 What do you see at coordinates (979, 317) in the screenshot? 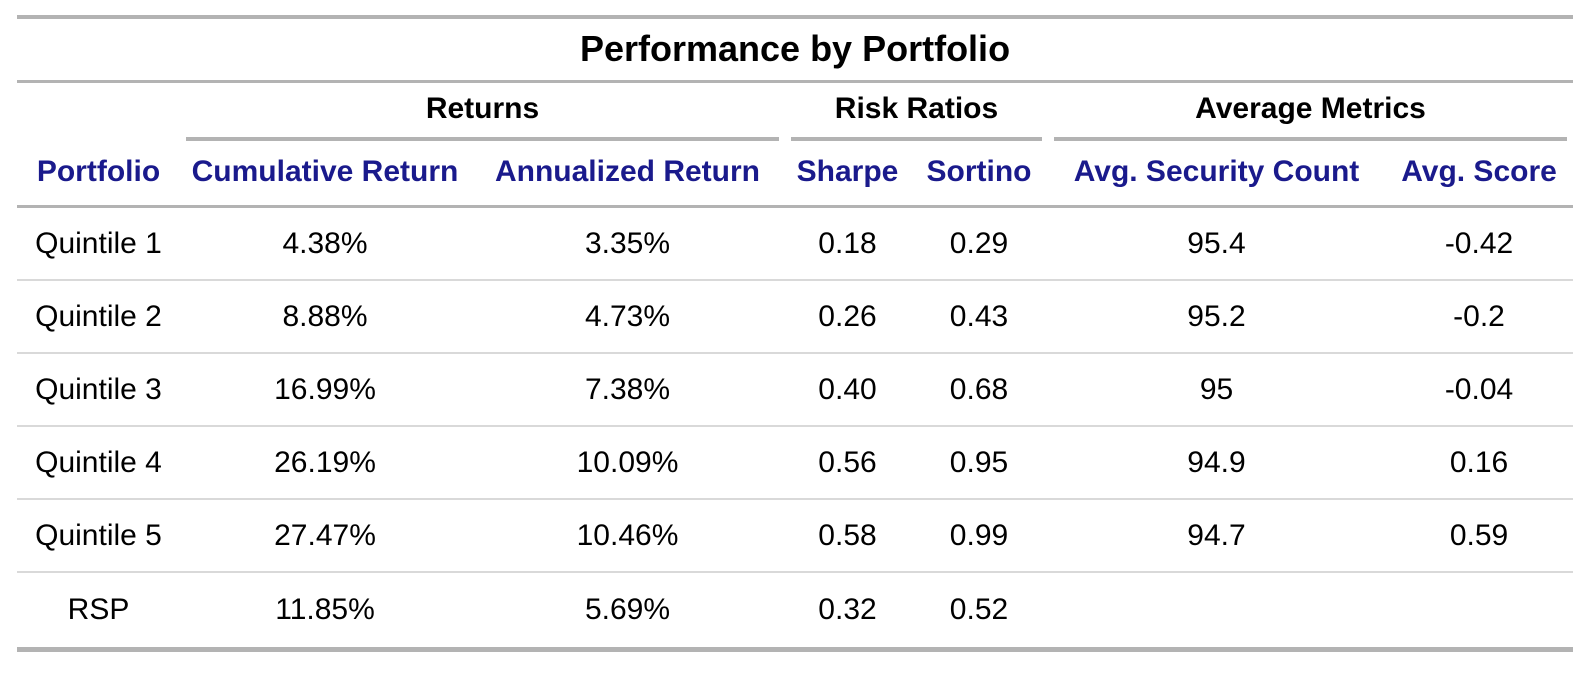
I see `table-cell: 0.43` at bounding box center [979, 317].